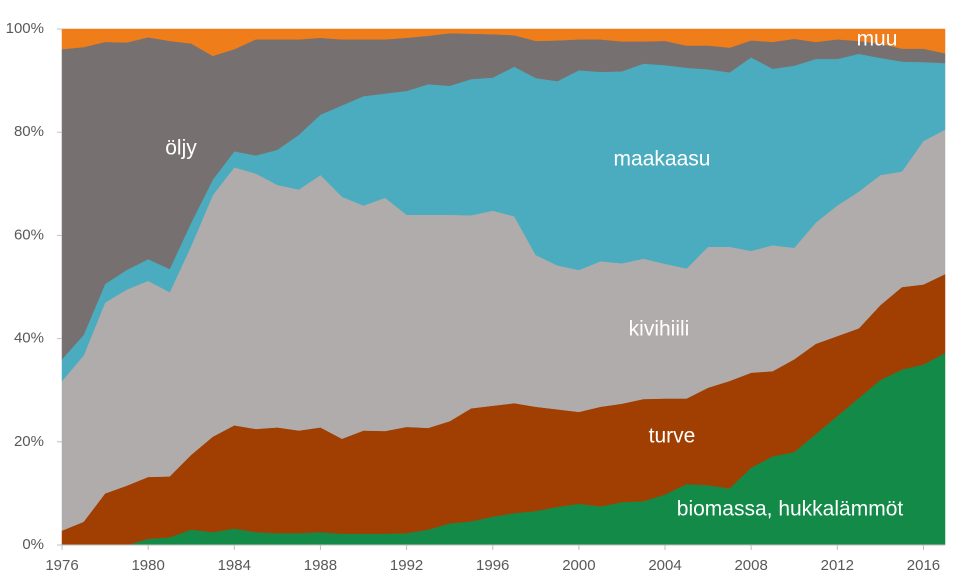 The width and height of the screenshot is (976, 588). What do you see at coordinates (837, 565) in the screenshot?
I see `x-tick-label: 2012` at bounding box center [837, 565].